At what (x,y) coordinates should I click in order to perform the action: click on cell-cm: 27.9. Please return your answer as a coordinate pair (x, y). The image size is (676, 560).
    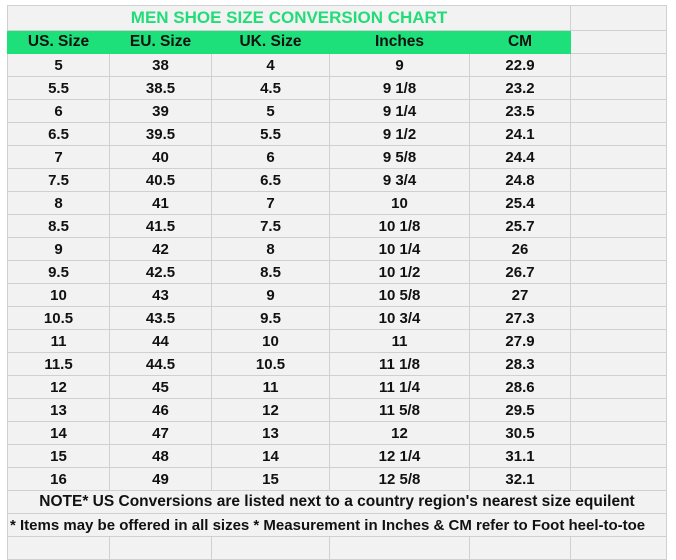
    Looking at the image, I should click on (520, 341).